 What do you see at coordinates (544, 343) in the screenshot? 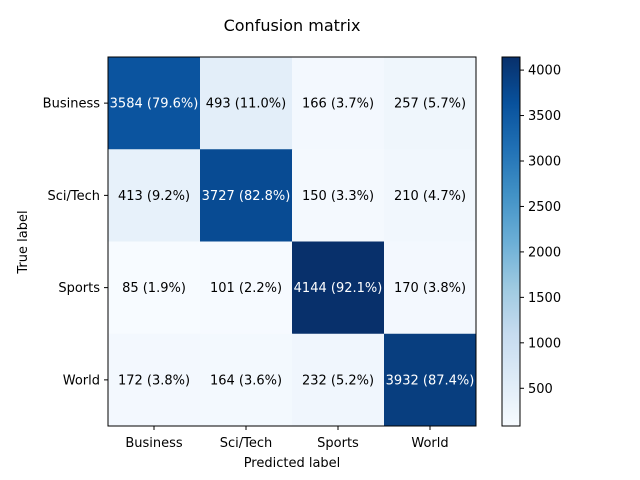
I see `colorbar-tick-label: 1000` at bounding box center [544, 343].